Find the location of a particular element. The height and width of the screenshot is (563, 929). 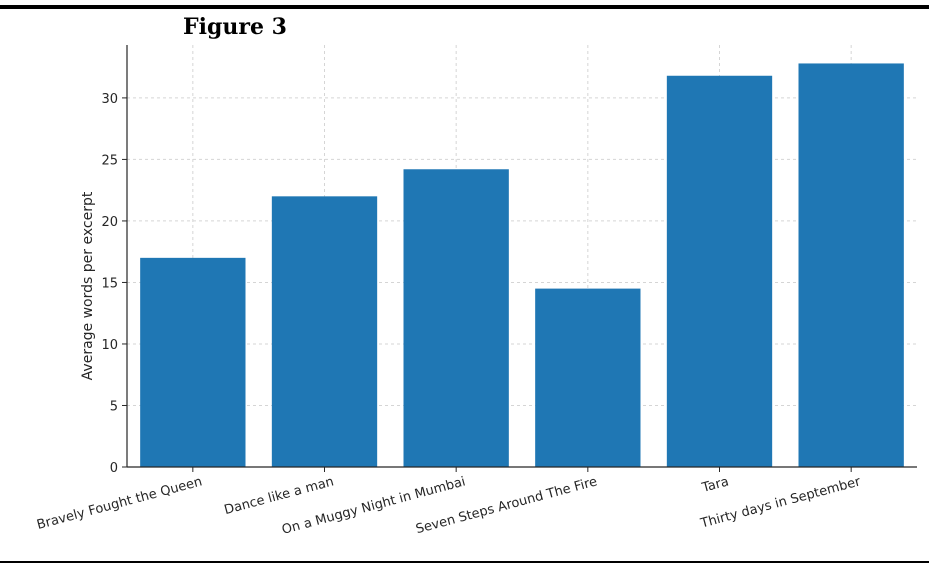

y-tick-label: 10 is located at coordinates (109, 345).